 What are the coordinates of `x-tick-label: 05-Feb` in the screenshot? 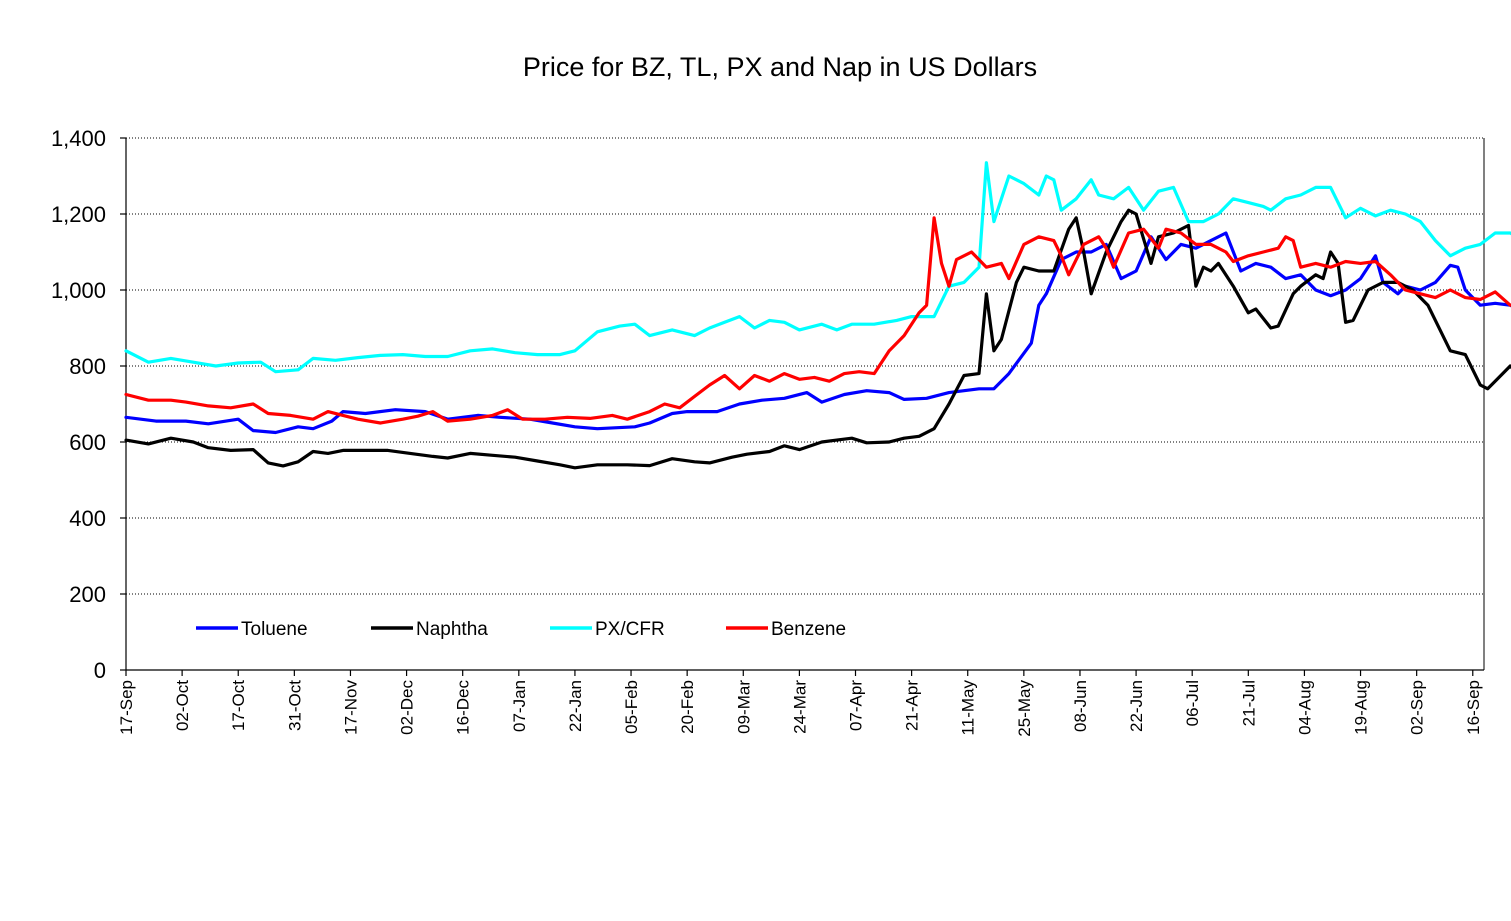 It's located at (631, 707).